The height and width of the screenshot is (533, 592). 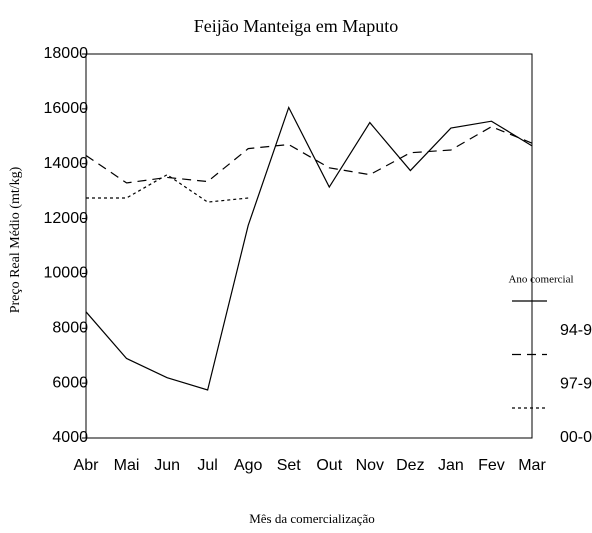 I want to click on legend-title: Ano comercial, so click(x=540, y=280).